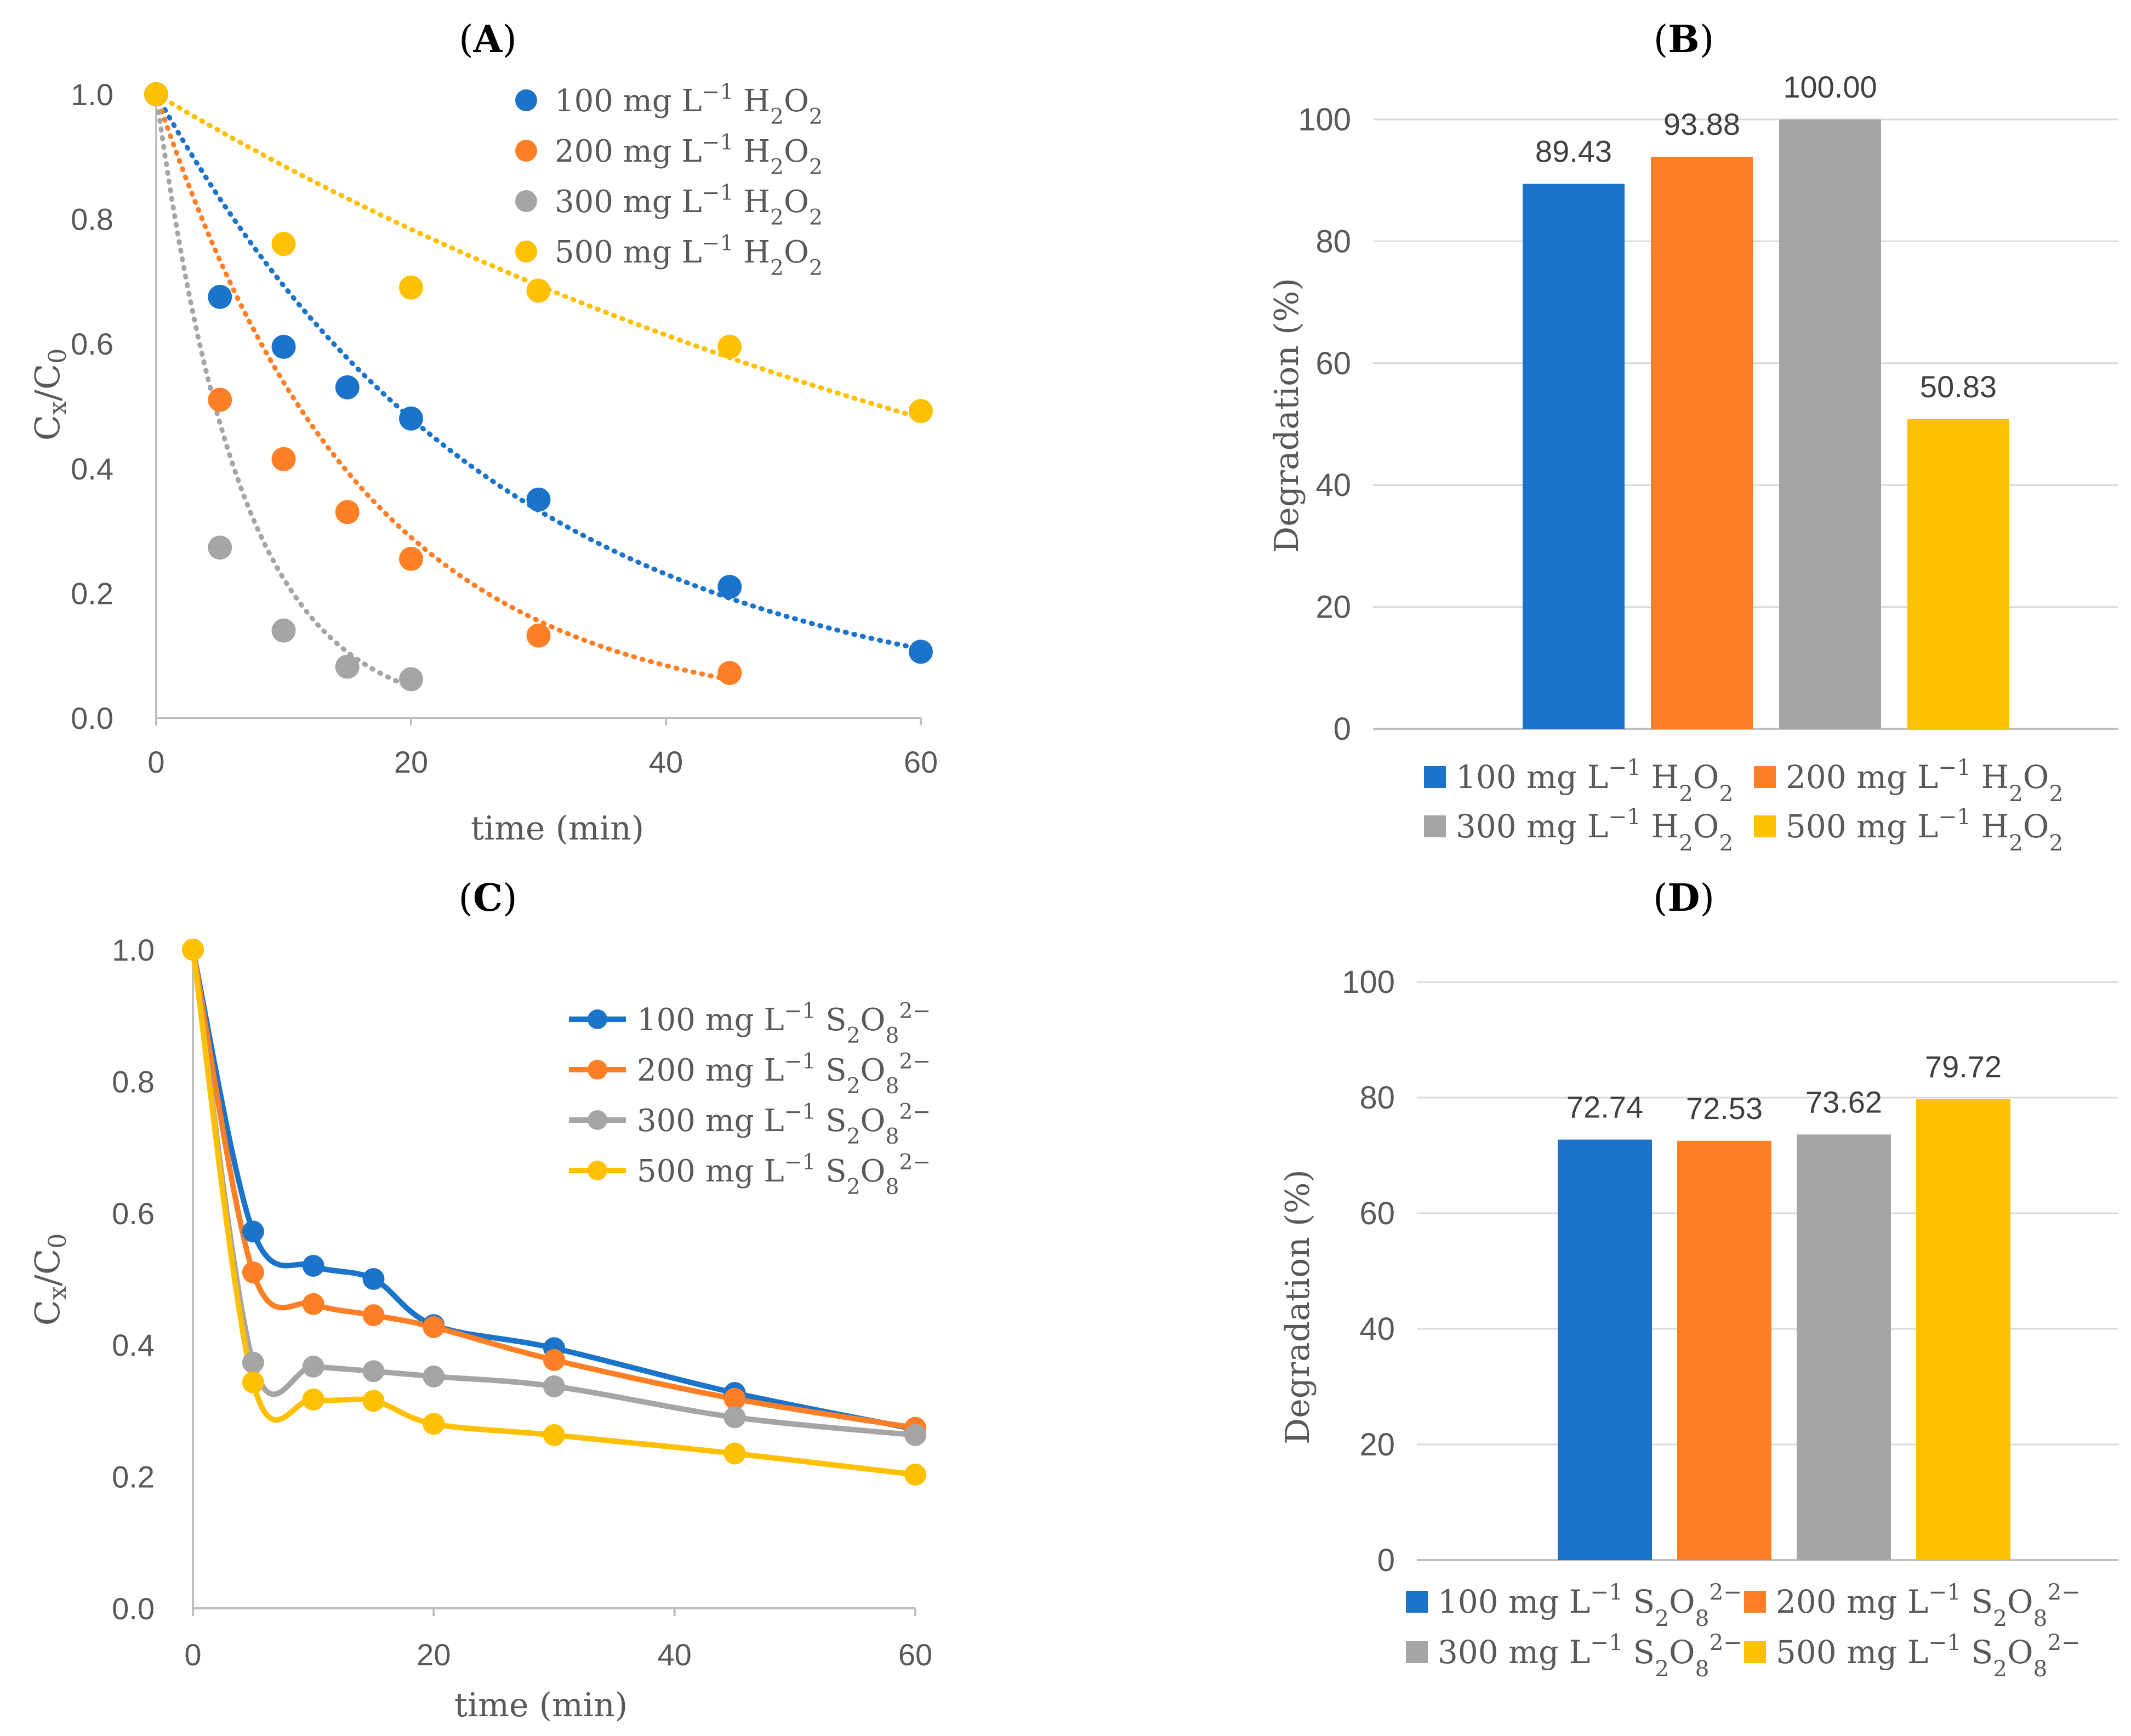  I want to click on panel-a-y-axis-title: Cx/C0, so click(49, 395).